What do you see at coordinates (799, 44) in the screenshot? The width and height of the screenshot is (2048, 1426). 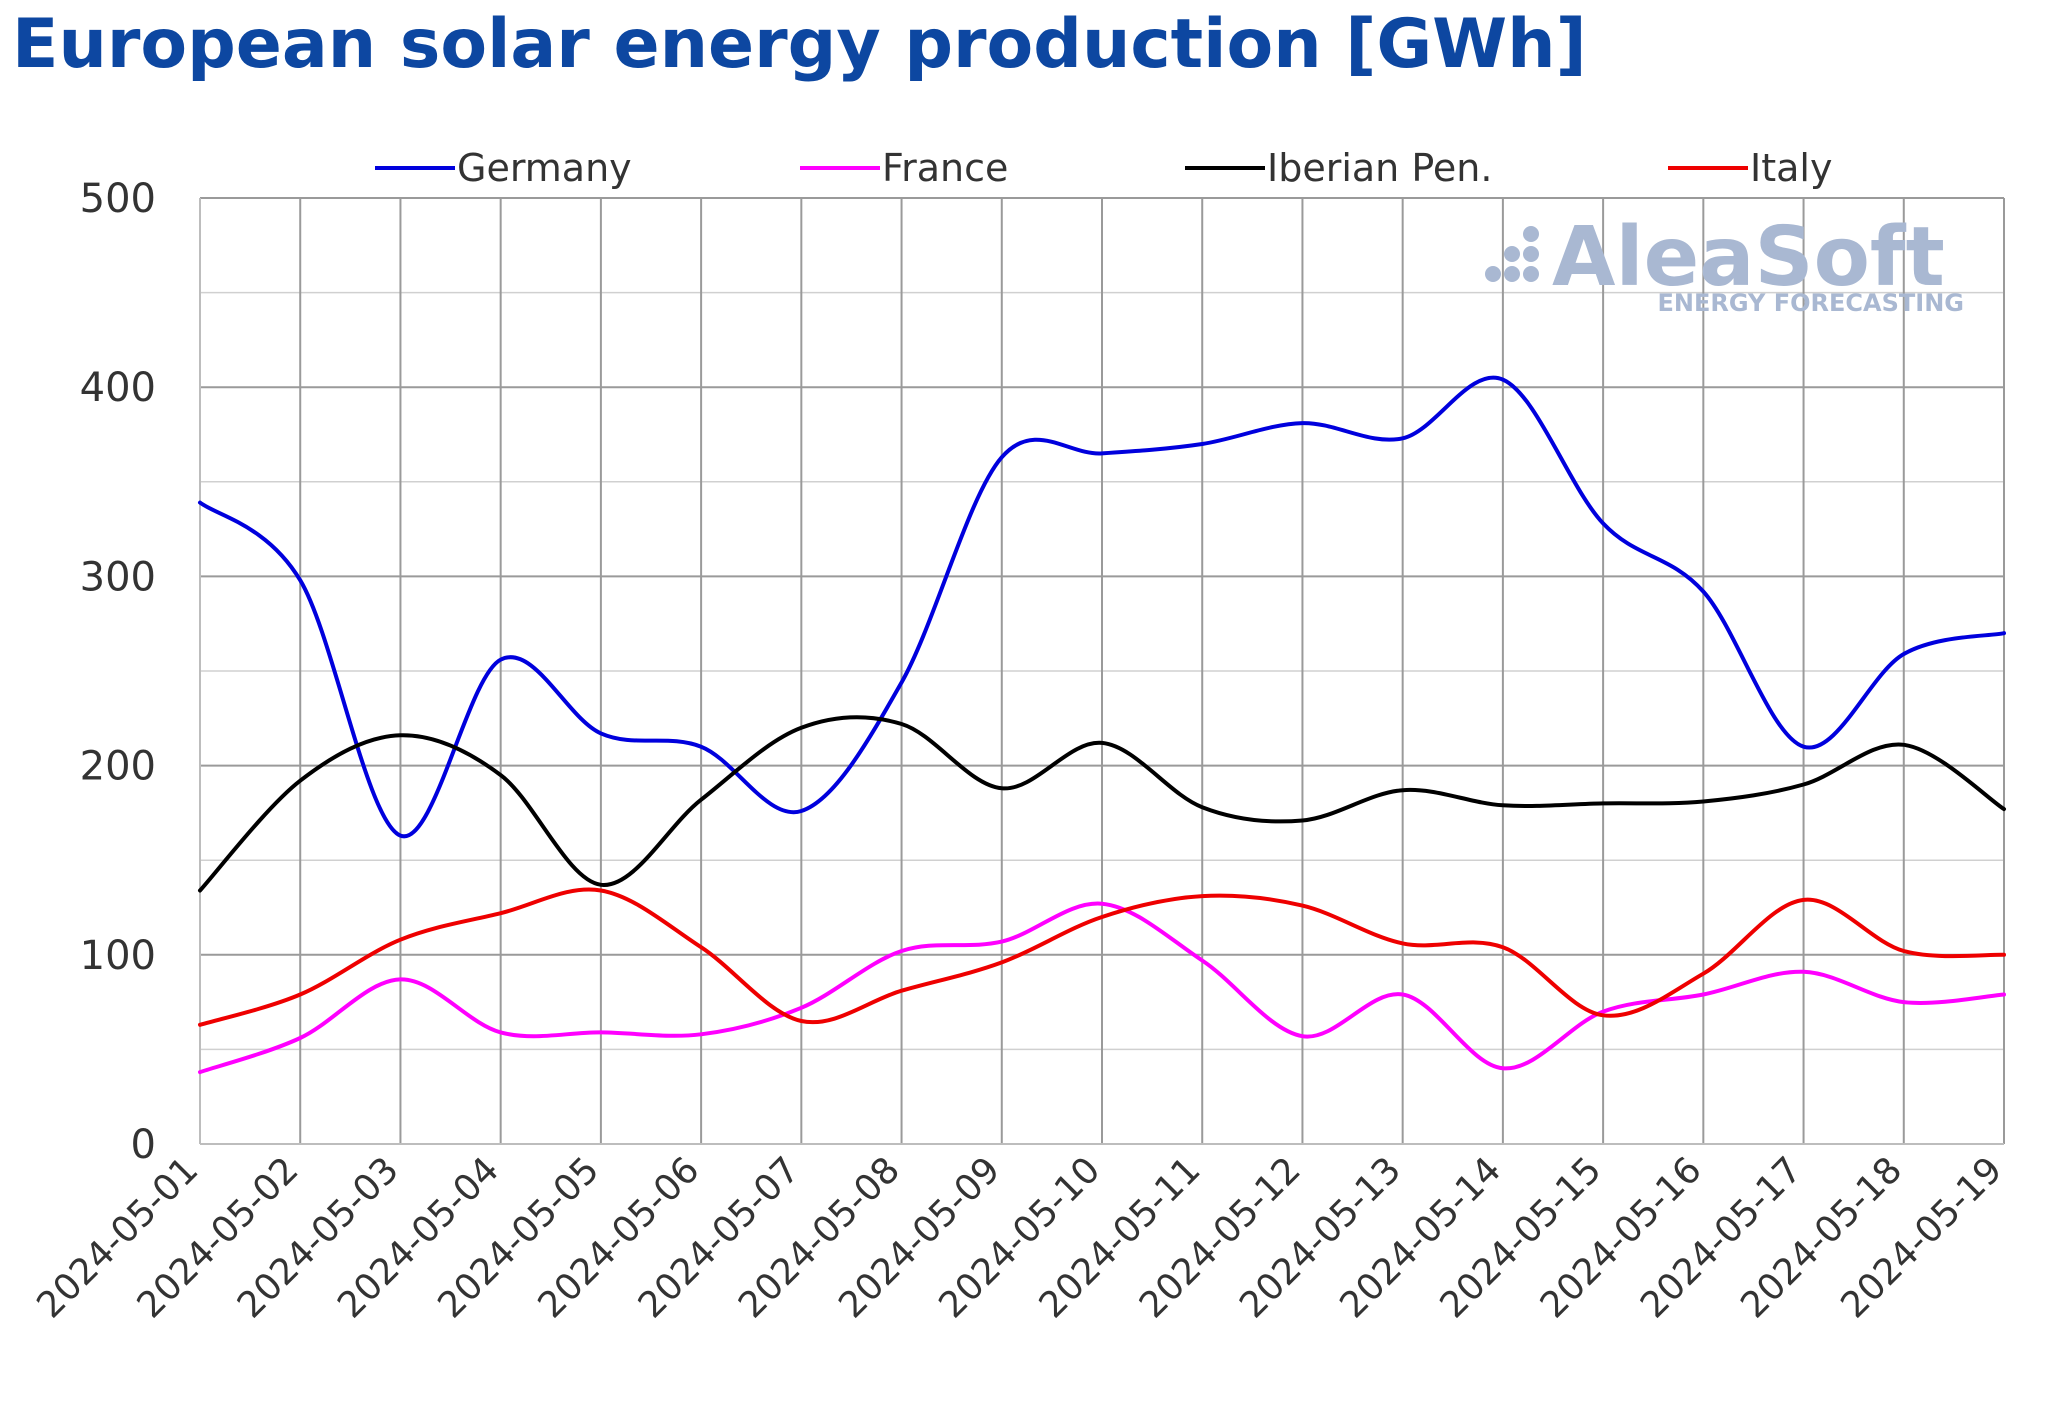 I see `chart-title: European solar energy production [GWh]` at bounding box center [799, 44].